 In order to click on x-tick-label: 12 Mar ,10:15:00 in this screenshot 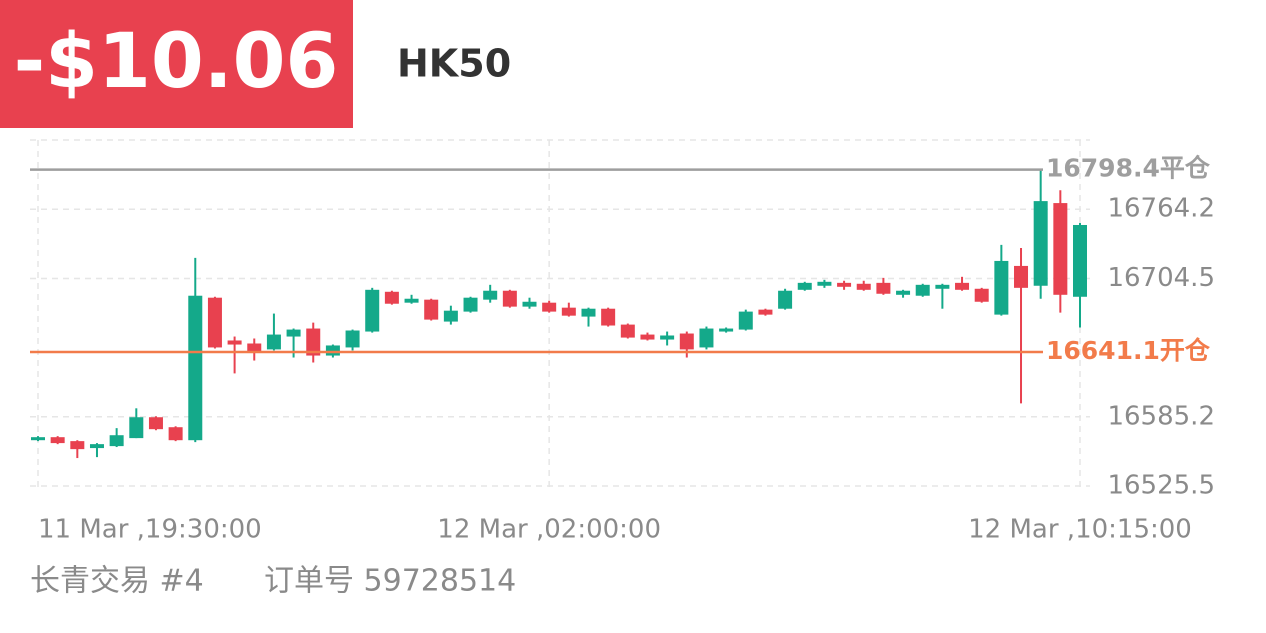, I will do `click(1080, 530)`.